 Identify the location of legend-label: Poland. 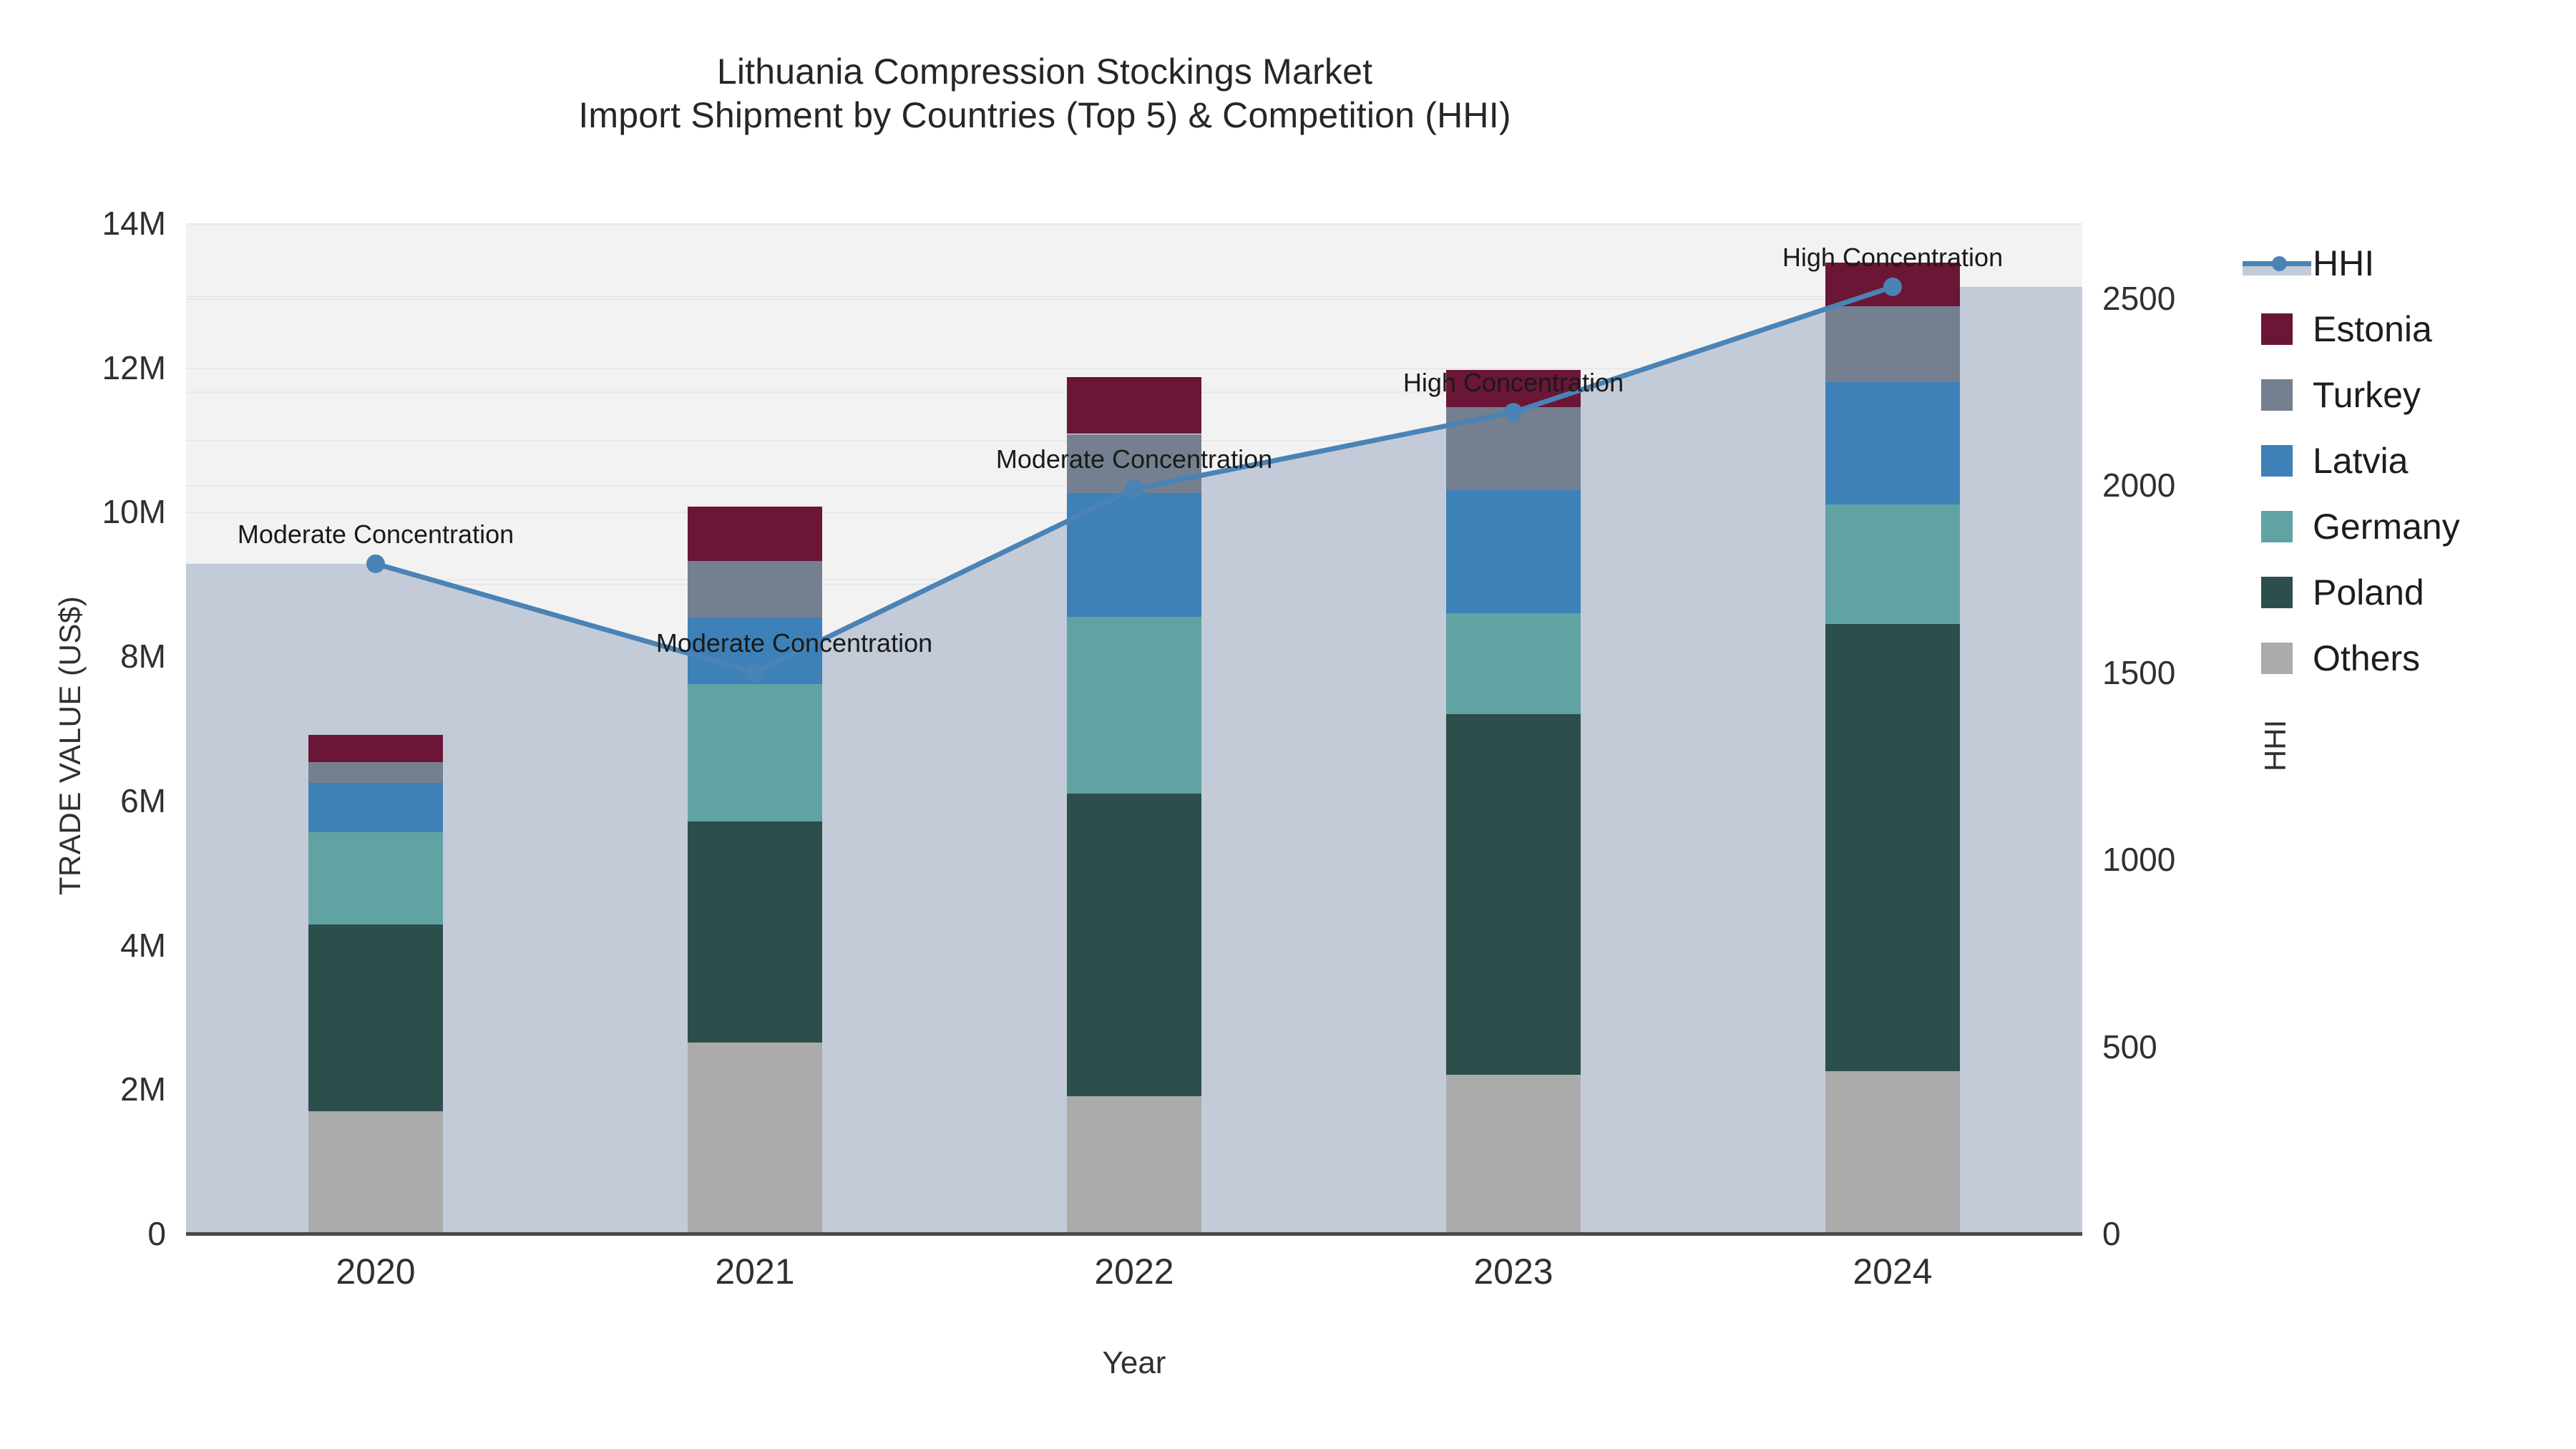
(2368, 592).